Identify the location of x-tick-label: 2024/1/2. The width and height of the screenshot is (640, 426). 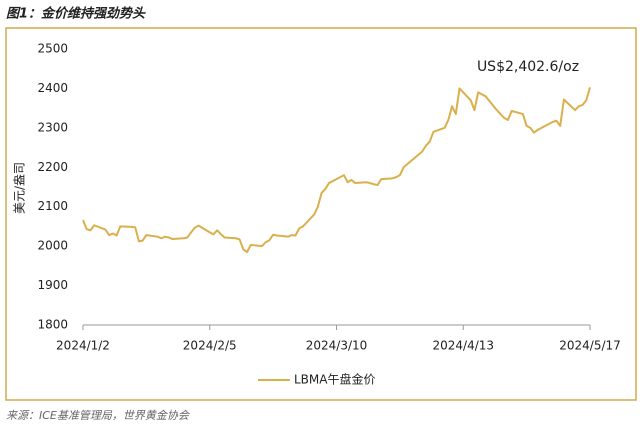
(83, 346).